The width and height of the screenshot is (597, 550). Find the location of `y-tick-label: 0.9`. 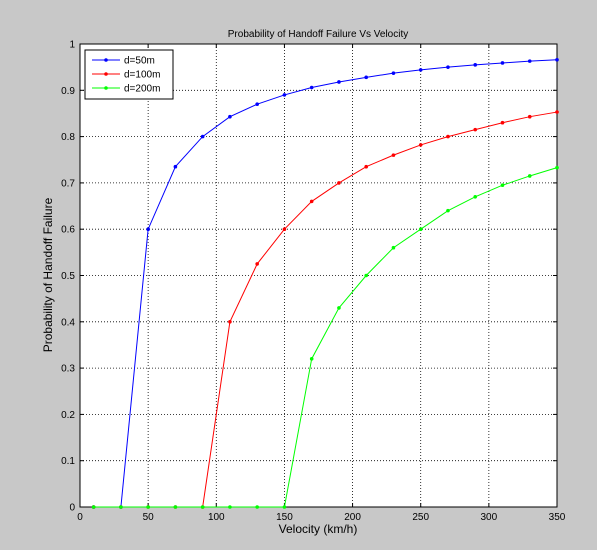

y-tick-label: 0.9 is located at coordinates (68, 91).